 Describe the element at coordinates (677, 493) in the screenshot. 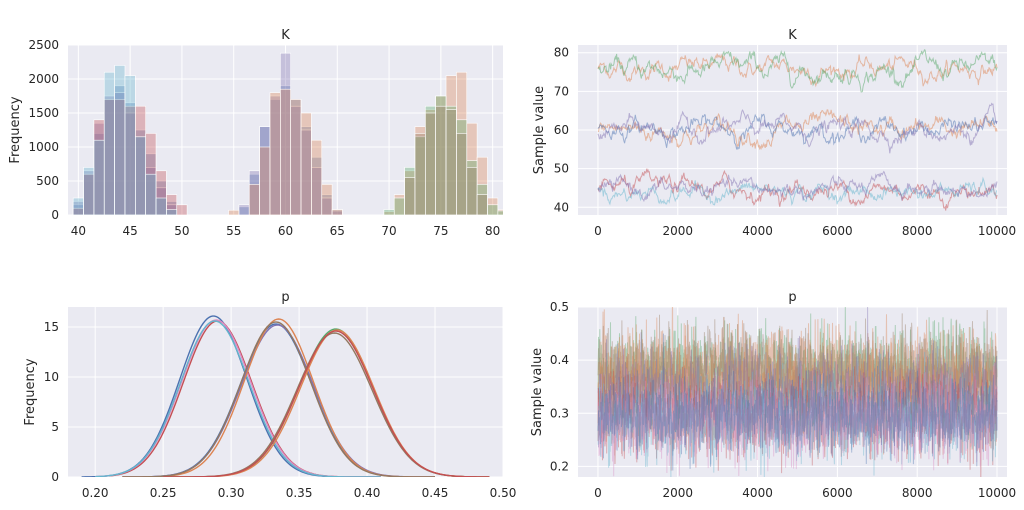

I see `x-tick-label: 2000` at that location.